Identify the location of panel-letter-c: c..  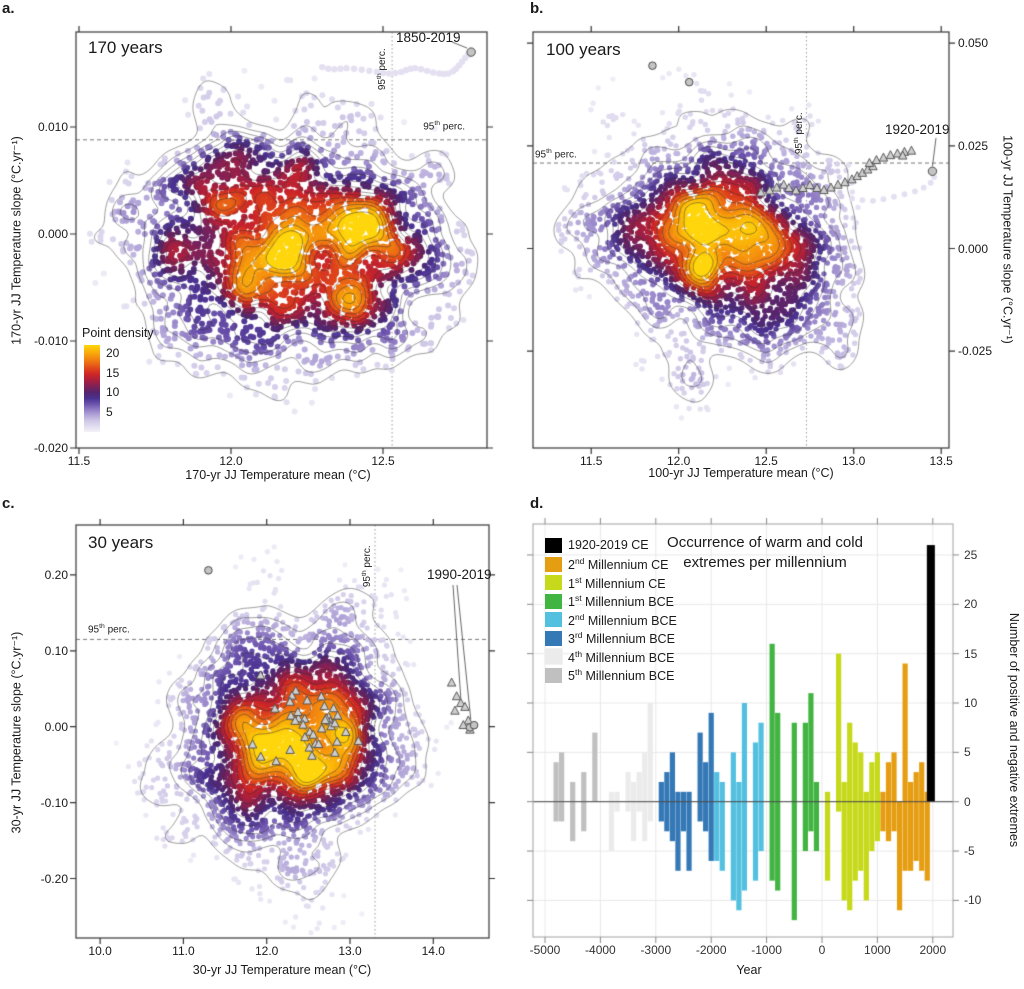
(8, 503).